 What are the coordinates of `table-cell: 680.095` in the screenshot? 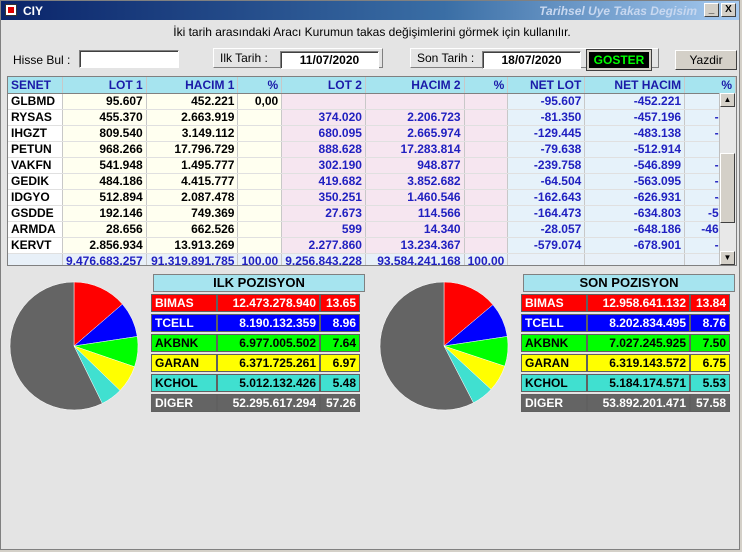 It's located at (323, 133).